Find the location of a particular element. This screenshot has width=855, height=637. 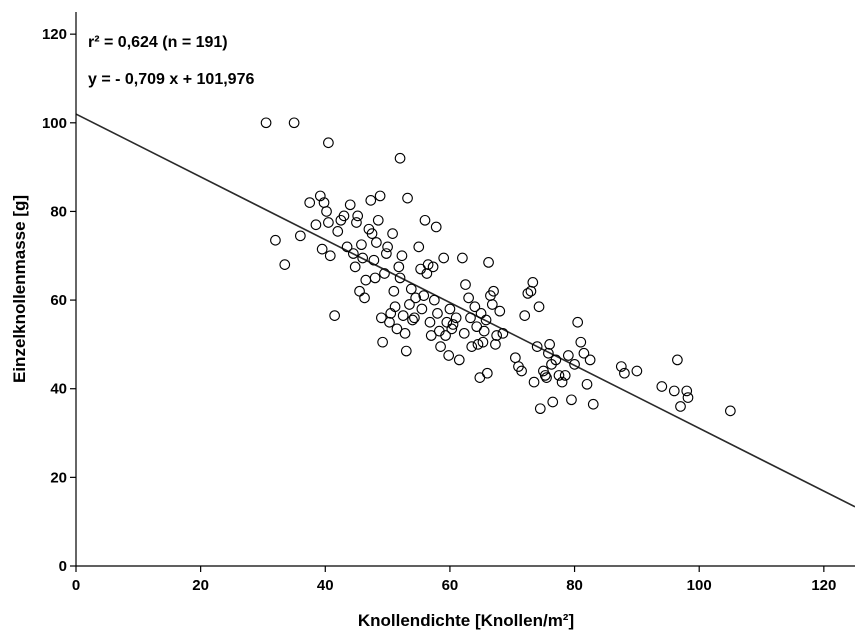

x-tick-label: 0 is located at coordinates (76, 585).